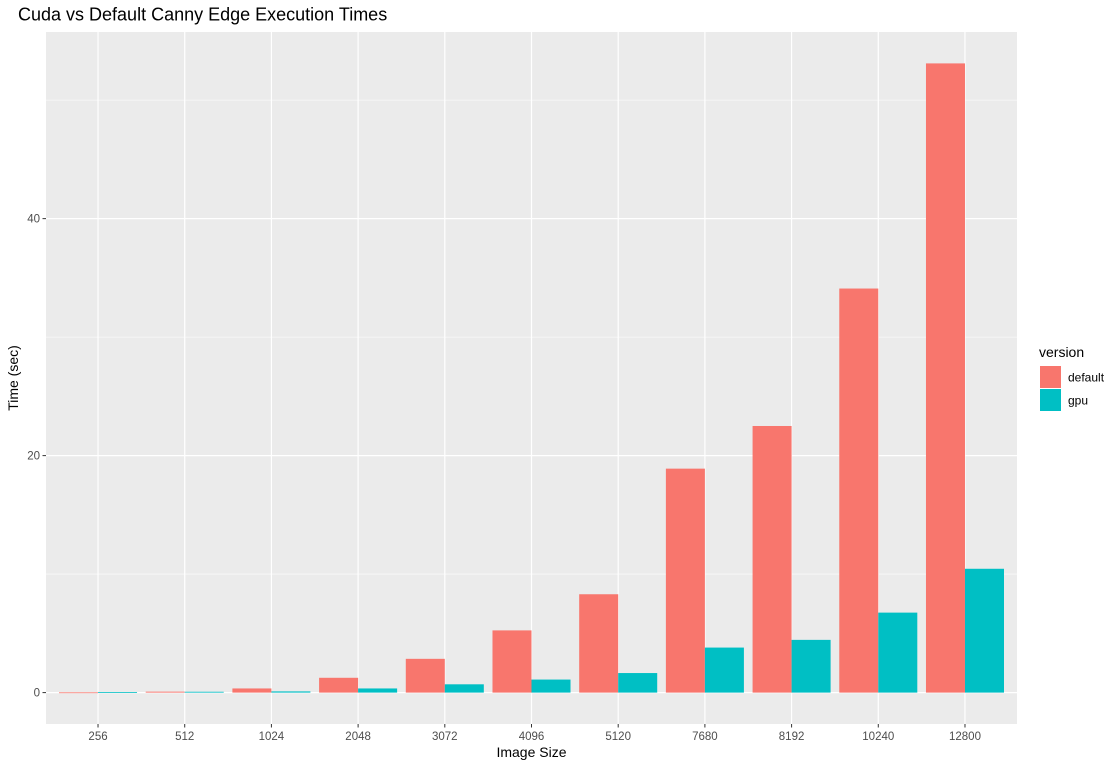 The width and height of the screenshot is (1119, 768). What do you see at coordinates (792, 737) in the screenshot?
I see `x-tick-label: 8192` at bounding box center [792, 737].